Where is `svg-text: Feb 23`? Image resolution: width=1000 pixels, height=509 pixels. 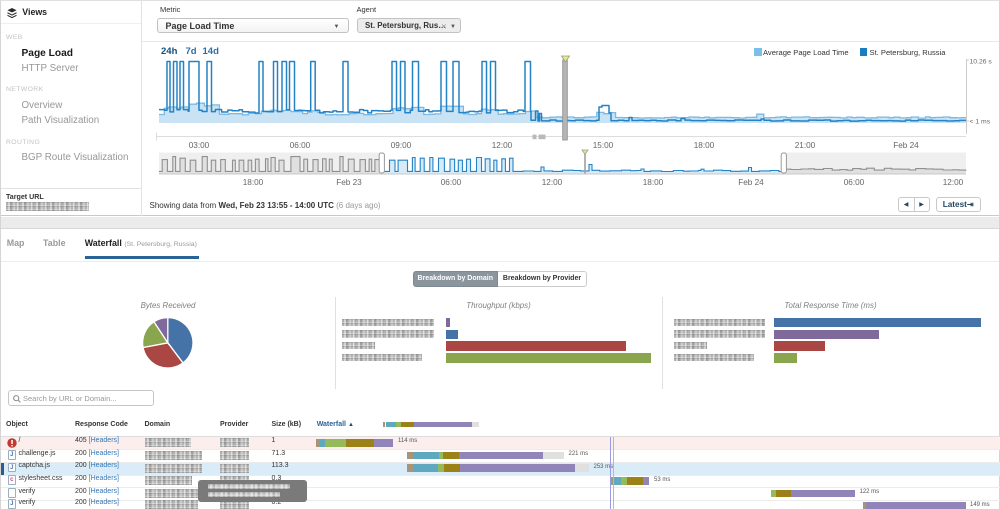 svg-text: Feb 23 is located at coordinates (349, 182).